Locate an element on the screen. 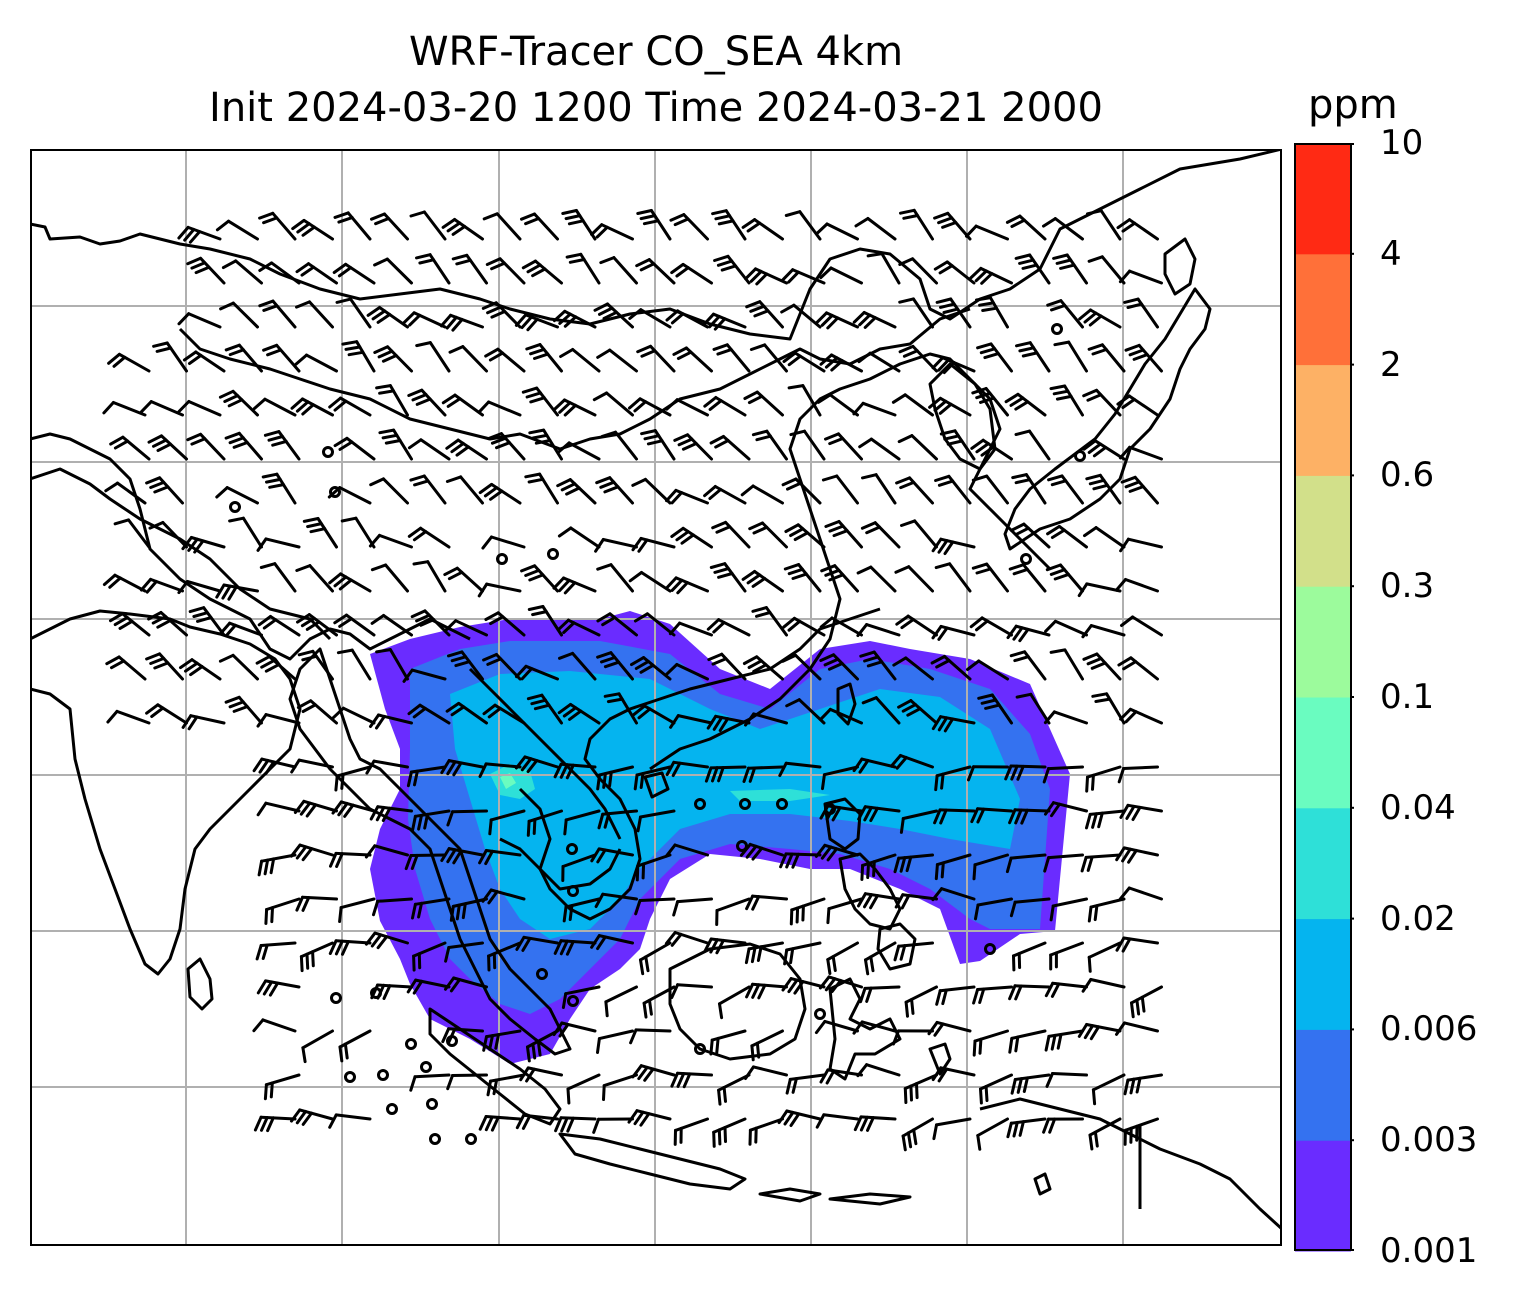 This screenshot has width=1528, height=1306. colorbar-tick-label: 4 is located at coordinates (1391, 253).